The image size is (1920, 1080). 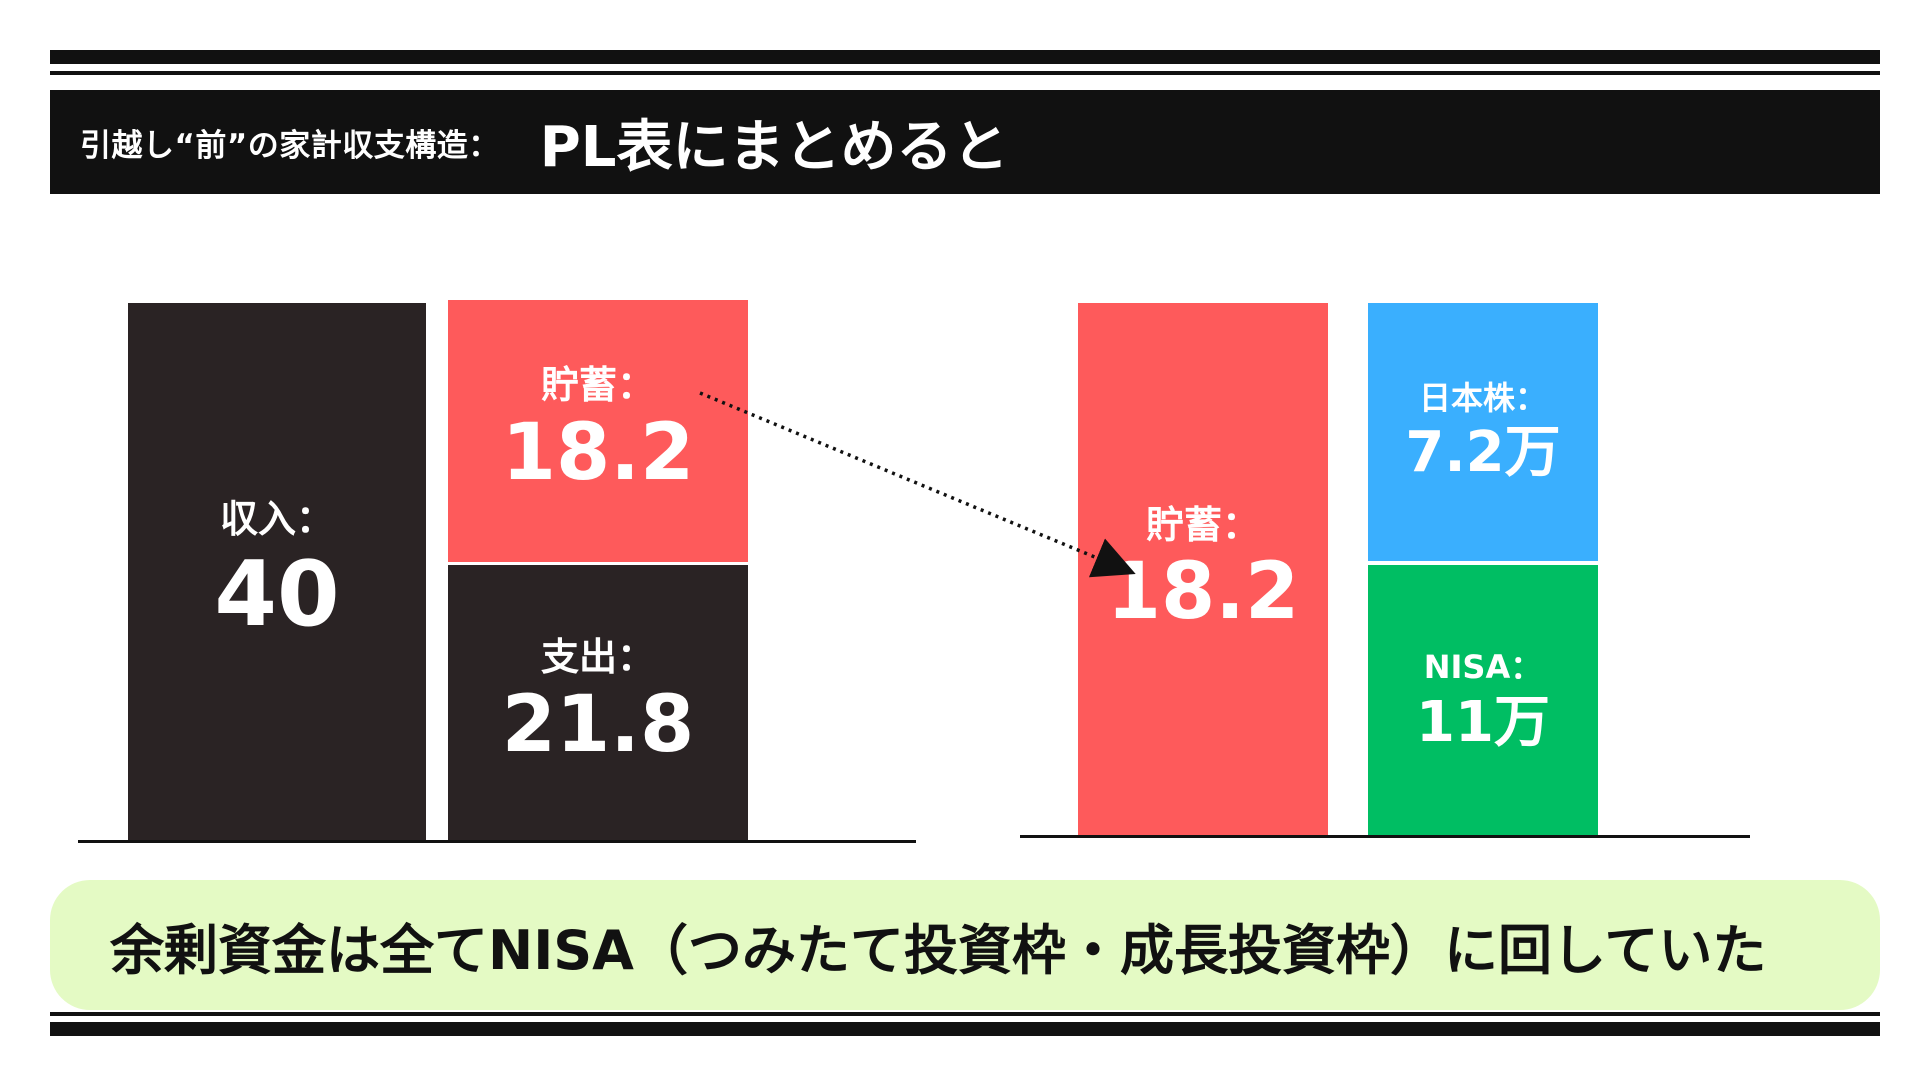 I want to click on income-block: 収入： 40, so click(x=277, y=572).